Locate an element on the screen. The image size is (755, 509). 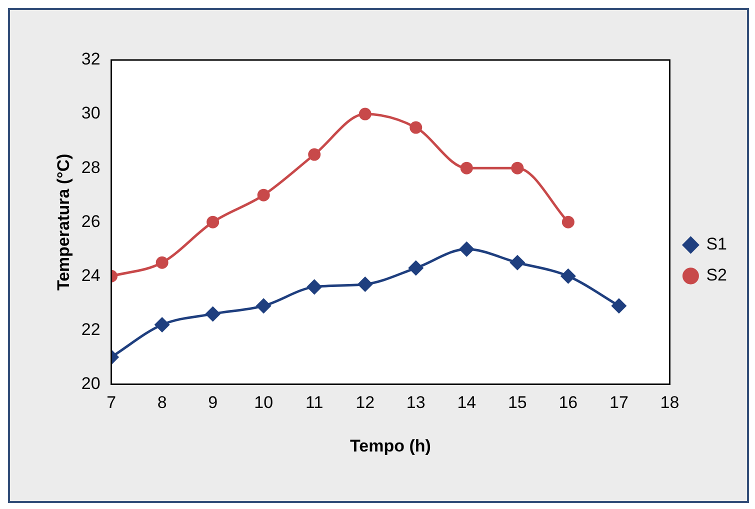
x-tick-label: 18 is located at coordinates (670, 402).